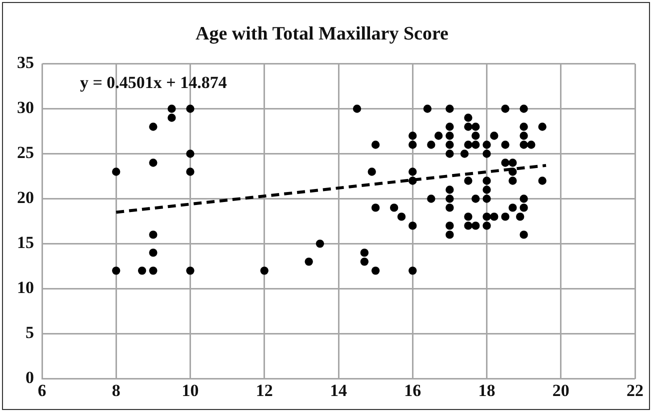  I want to click on chart-title: Age with Total Maxillary Score, so click(322, 33).